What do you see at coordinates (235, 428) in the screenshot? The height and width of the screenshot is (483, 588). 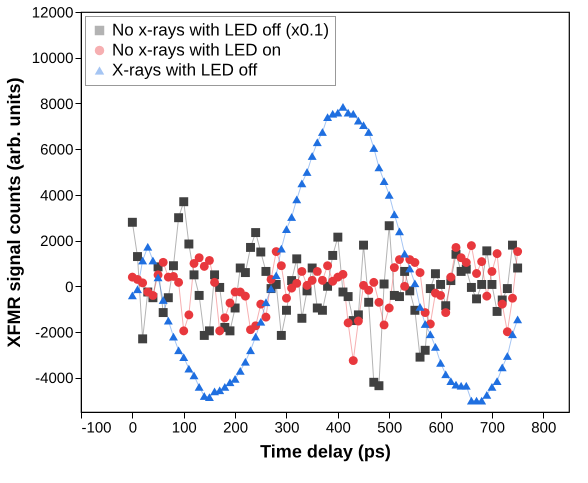 I see `x-tick-label: 200` at bounding box center [235, 428].